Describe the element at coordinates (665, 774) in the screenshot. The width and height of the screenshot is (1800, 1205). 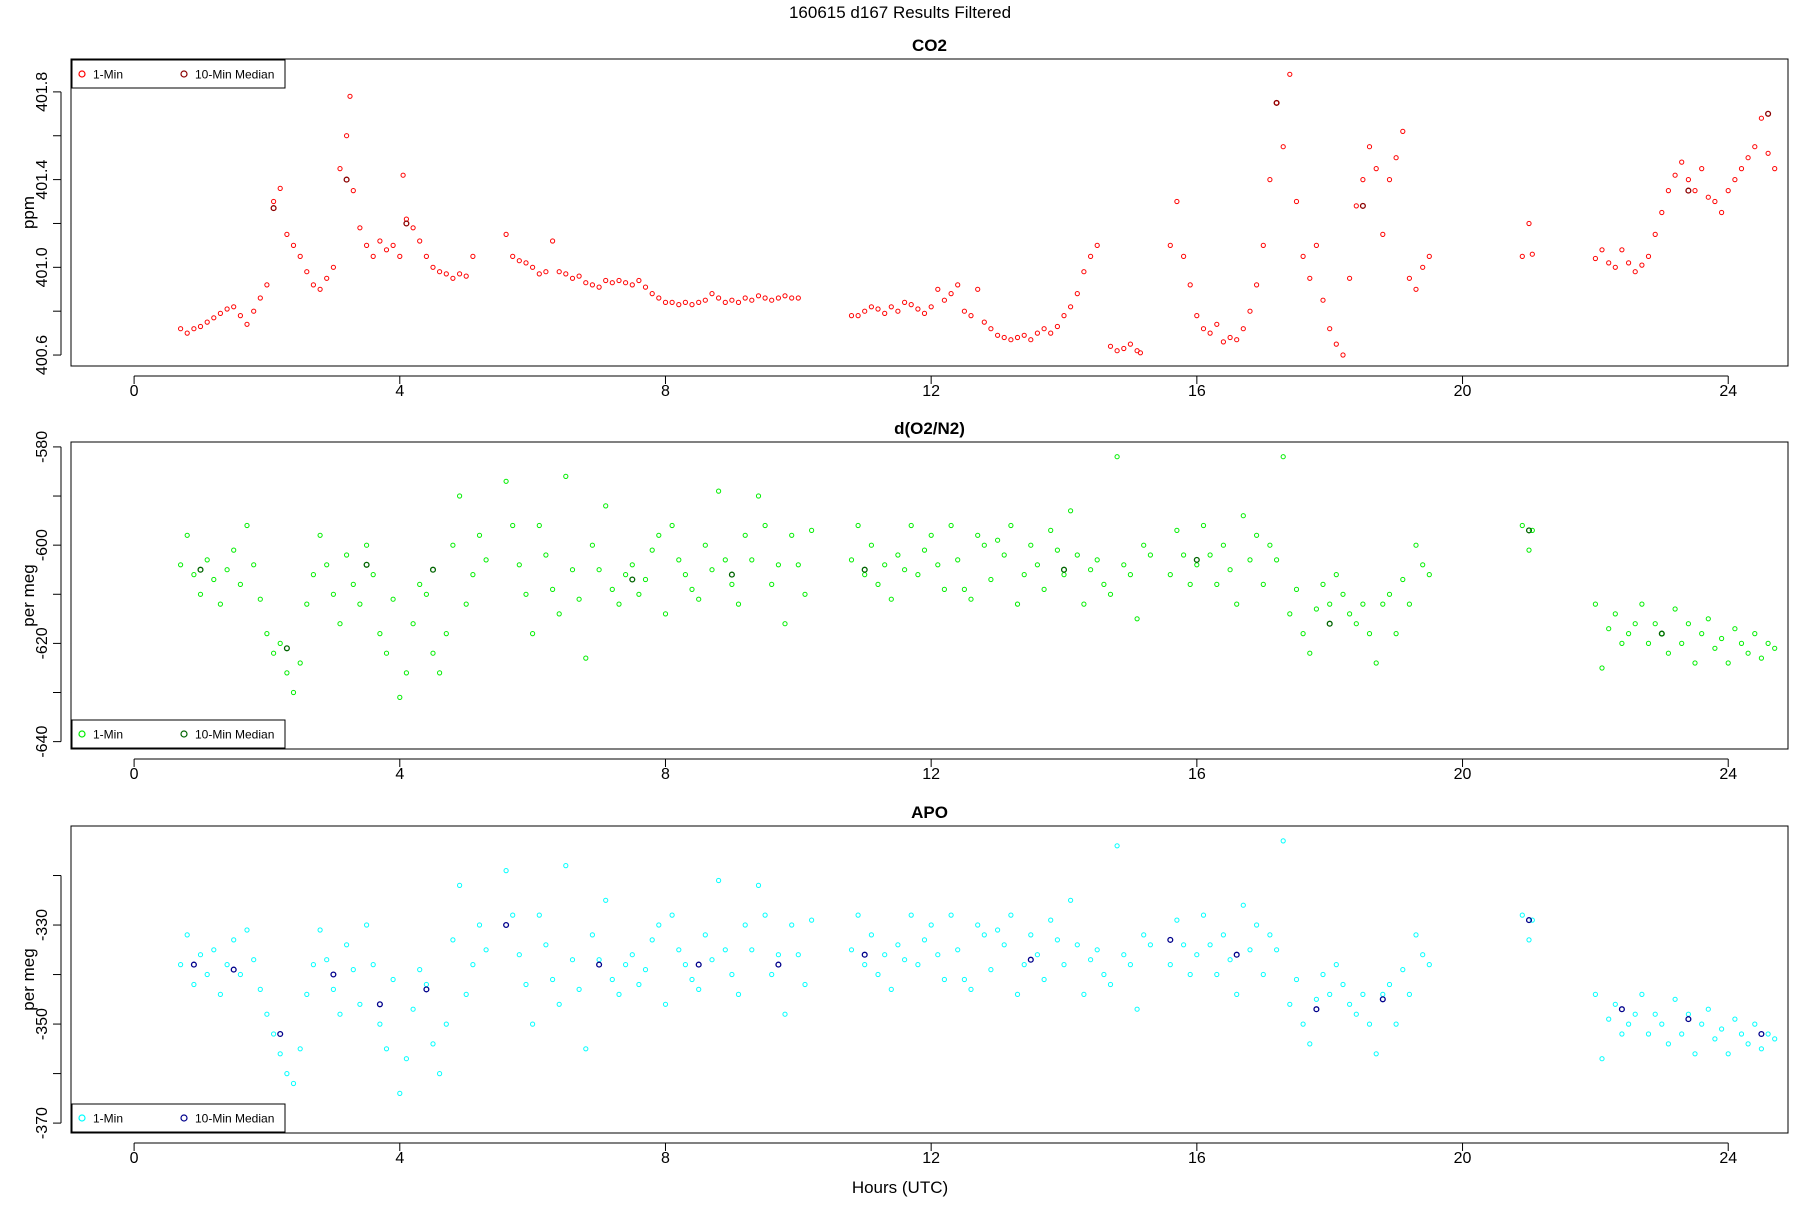
I see `x-tick-label: 8` at that location.